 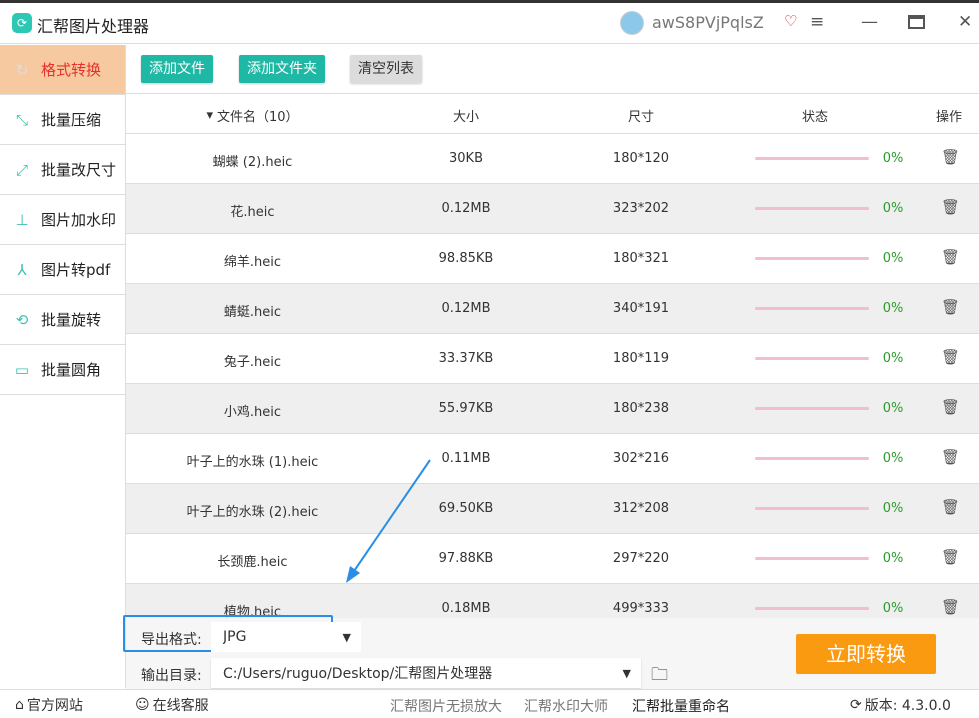 What do you see at coordinates (22, 219) in the screenshot?
I see `watermark-icon: ⊥` at bounding box center [22, 219].